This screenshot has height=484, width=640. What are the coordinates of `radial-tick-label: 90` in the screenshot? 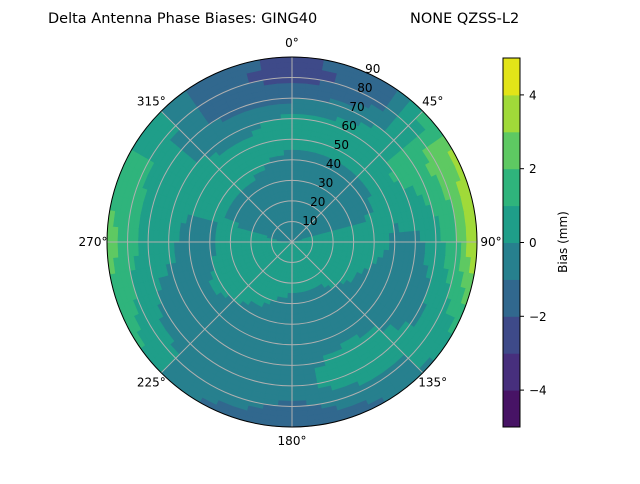 It's located at (372, 69).